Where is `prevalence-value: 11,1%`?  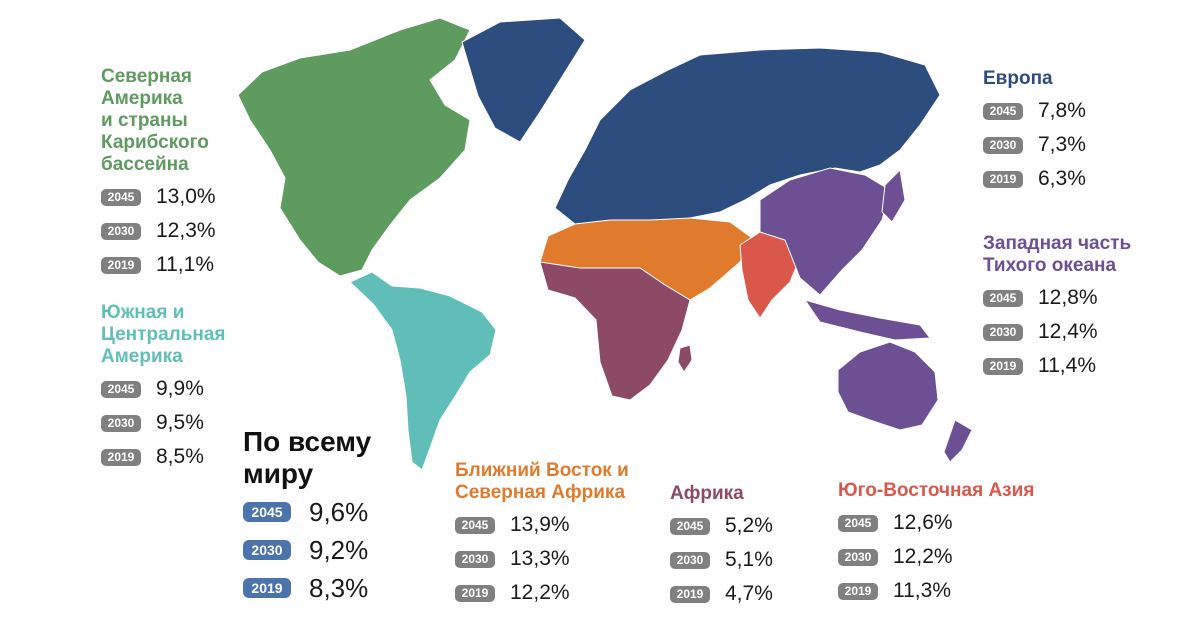
prevalence-value: 11,1% is located at coordinates (185, 264).